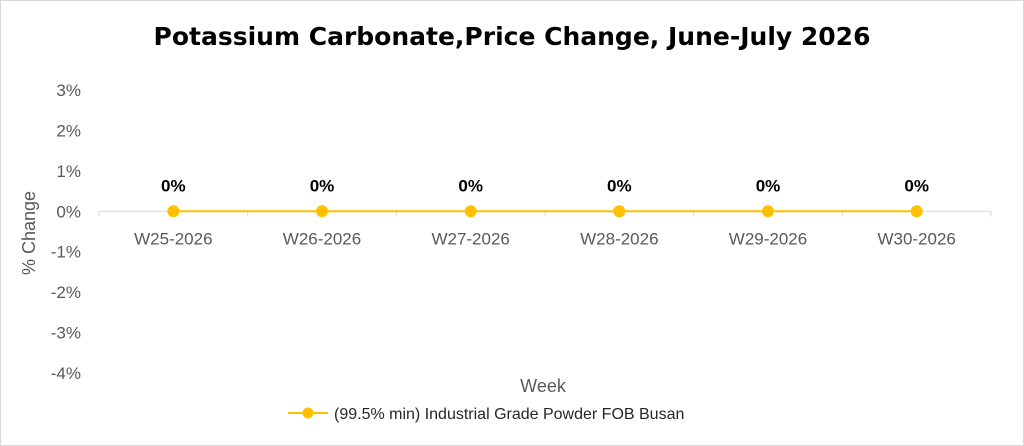  Describe the element at coordinates (322, 238) in the screenshot. I see `x-tick-label: W26-2026` at that location.